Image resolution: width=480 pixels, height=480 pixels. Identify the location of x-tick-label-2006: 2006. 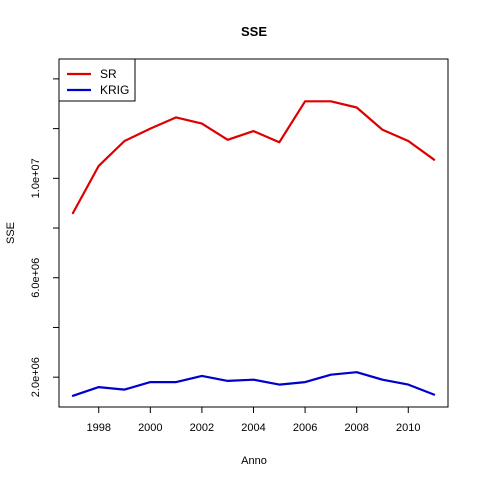
(305, 428).